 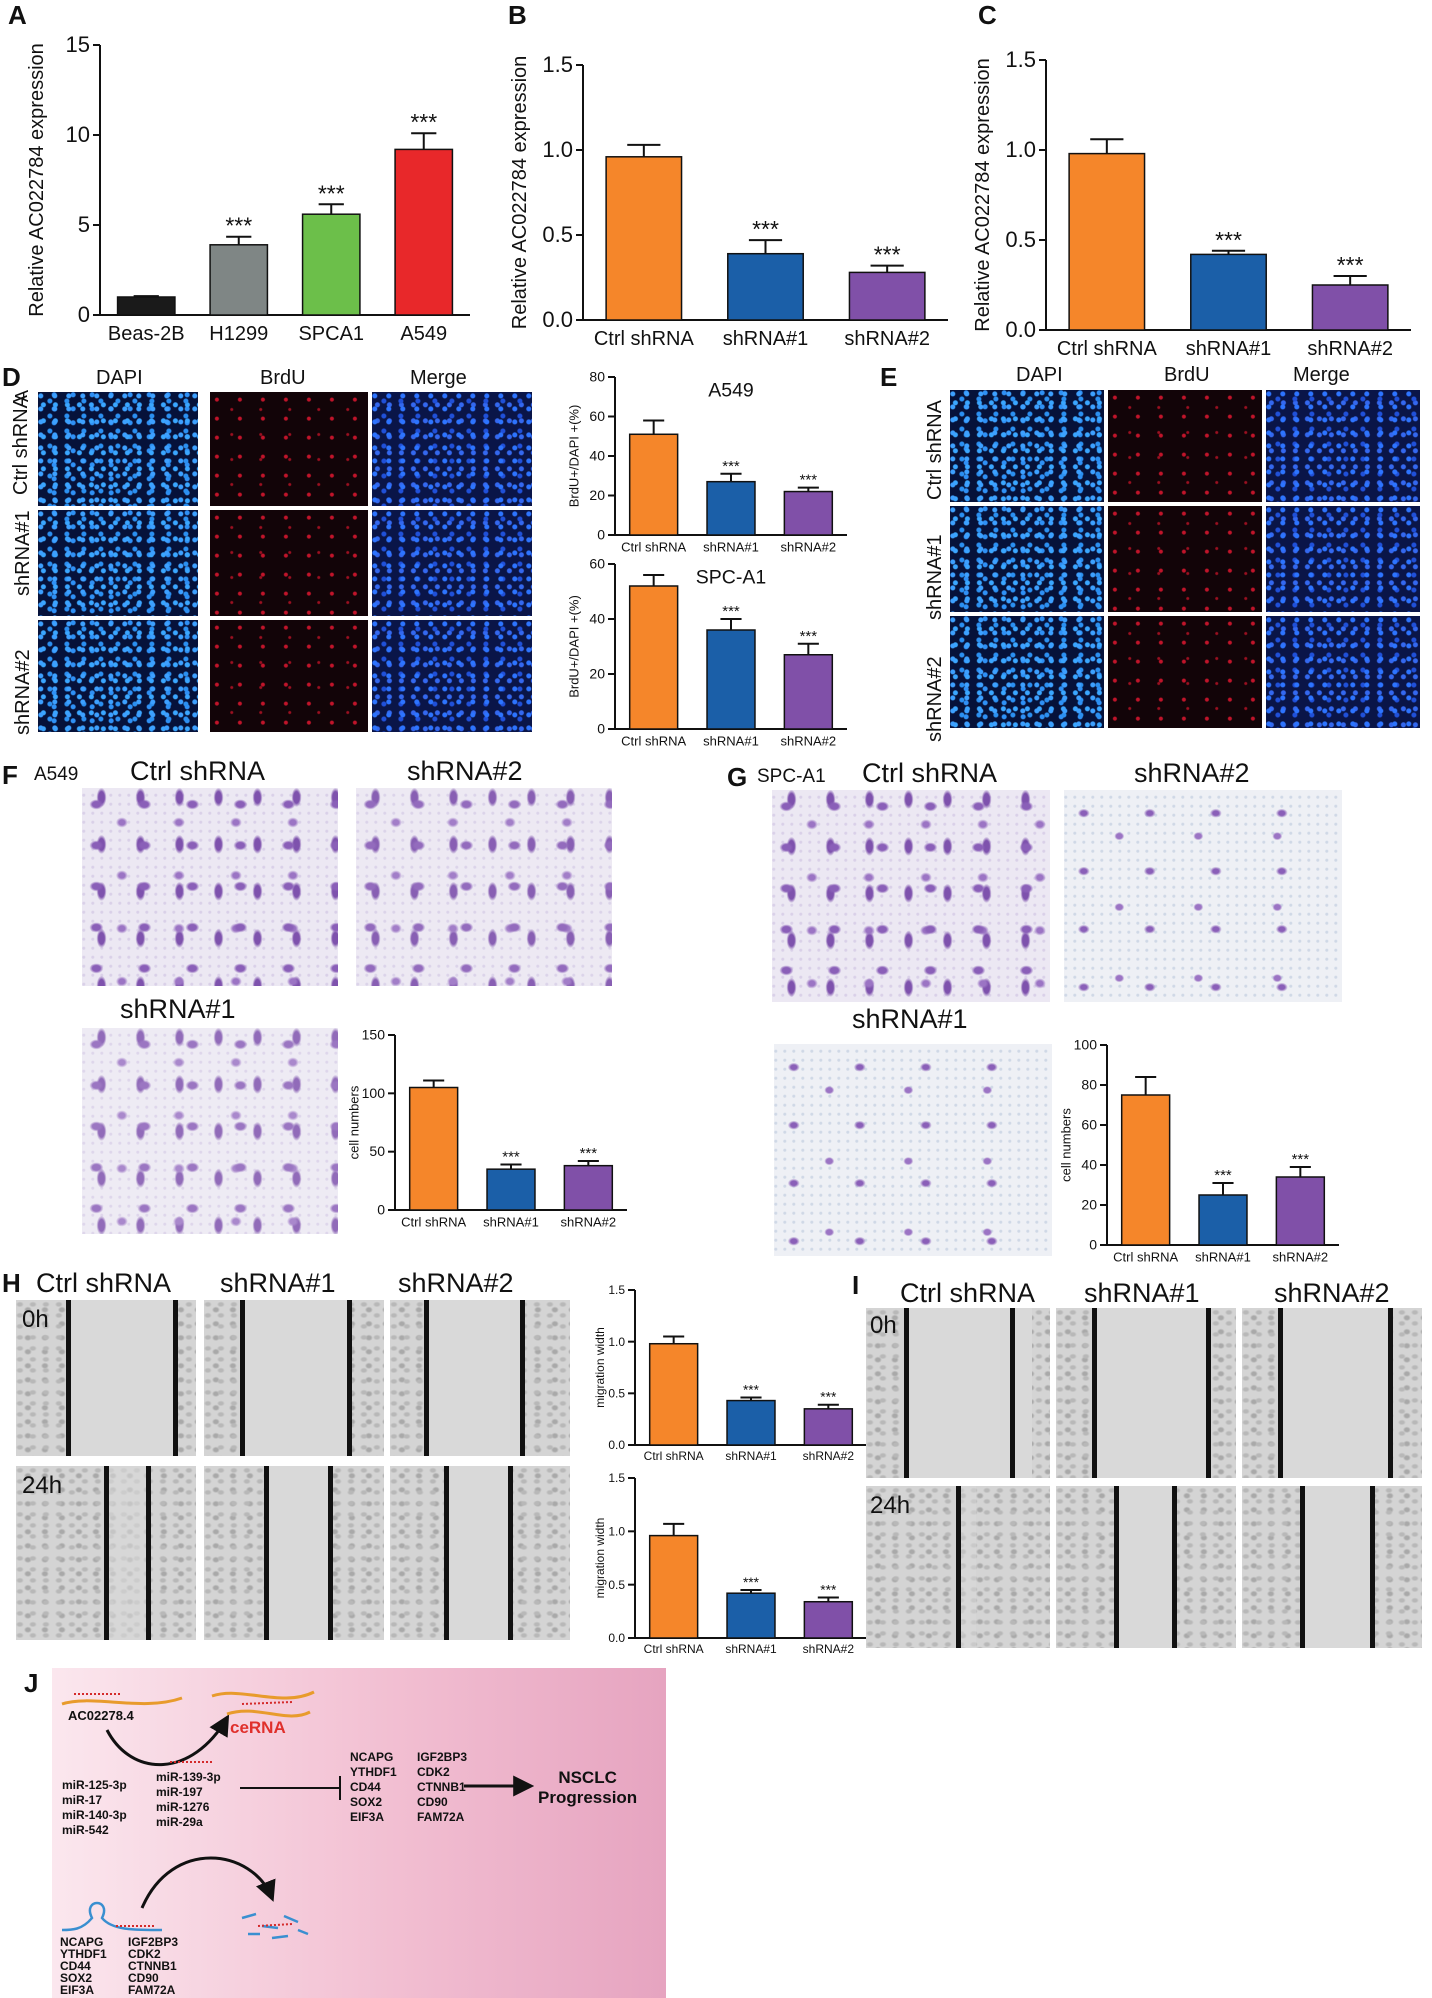 I want to click on sig-label-a-3: ***, so click(x=423, y=122).